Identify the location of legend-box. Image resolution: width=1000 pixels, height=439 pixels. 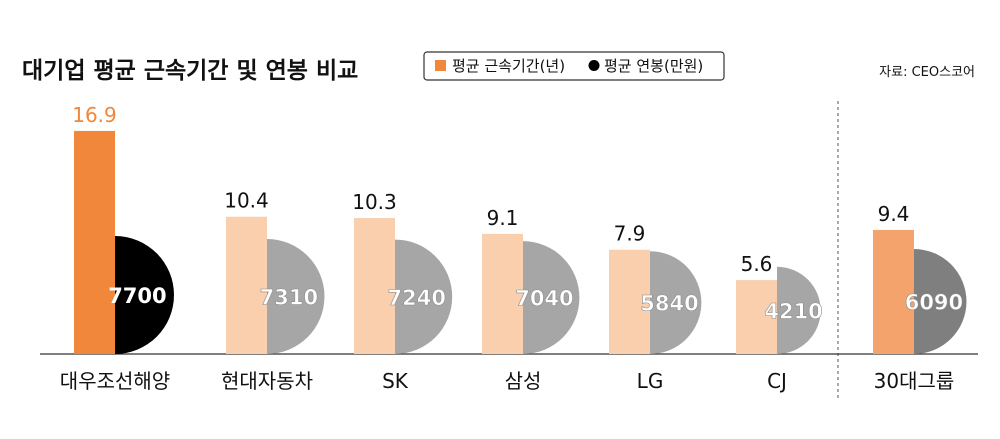
(574, 66).